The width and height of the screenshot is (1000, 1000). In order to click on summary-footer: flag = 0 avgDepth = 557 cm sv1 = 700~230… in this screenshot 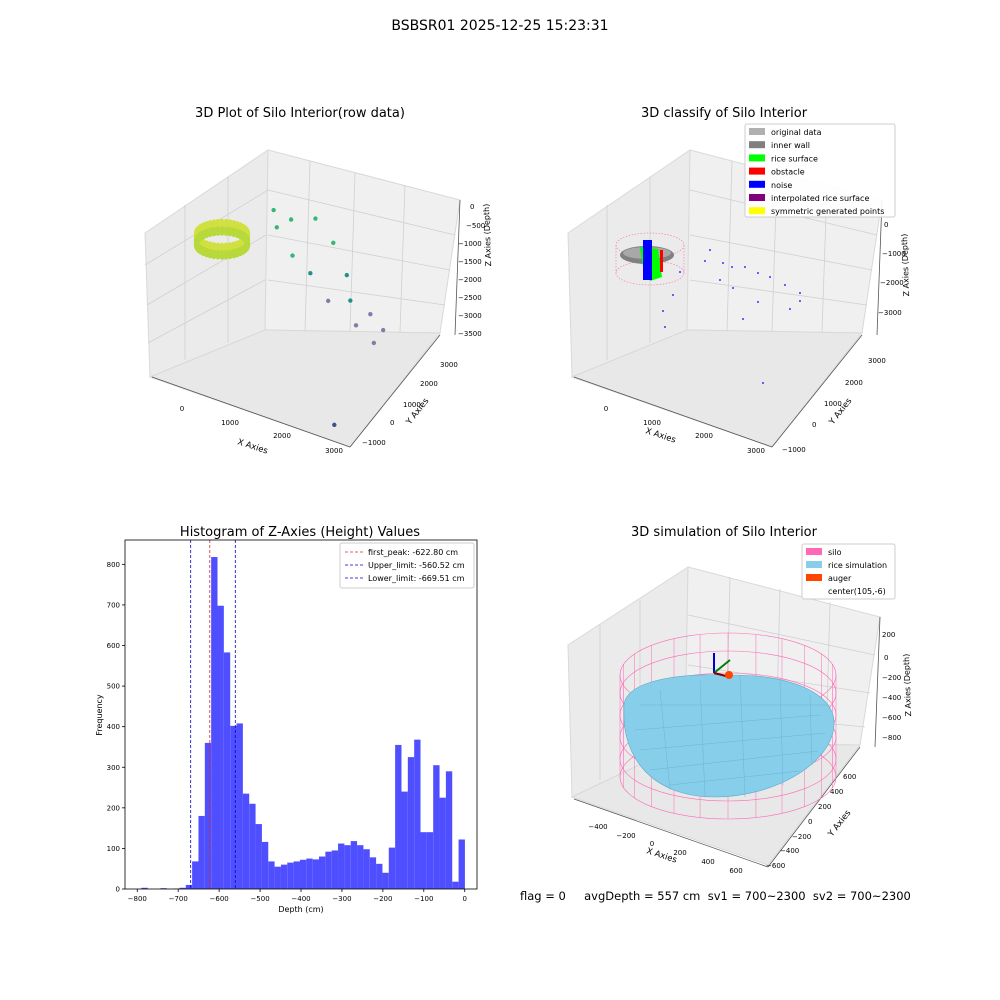, I will do `click(715, 896)`.